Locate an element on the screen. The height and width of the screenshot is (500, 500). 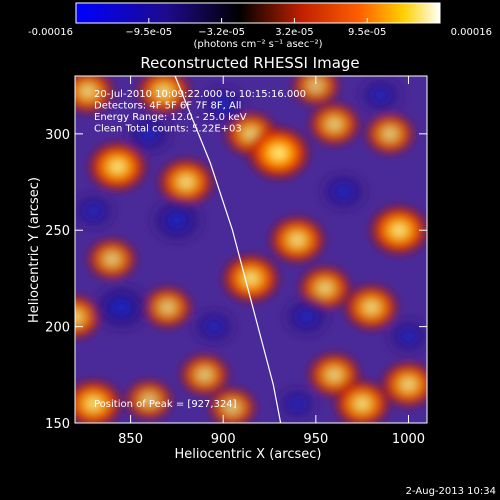
y-axis-label: Heliocentric Y (arcsec) is located at coordinates (34, 250).